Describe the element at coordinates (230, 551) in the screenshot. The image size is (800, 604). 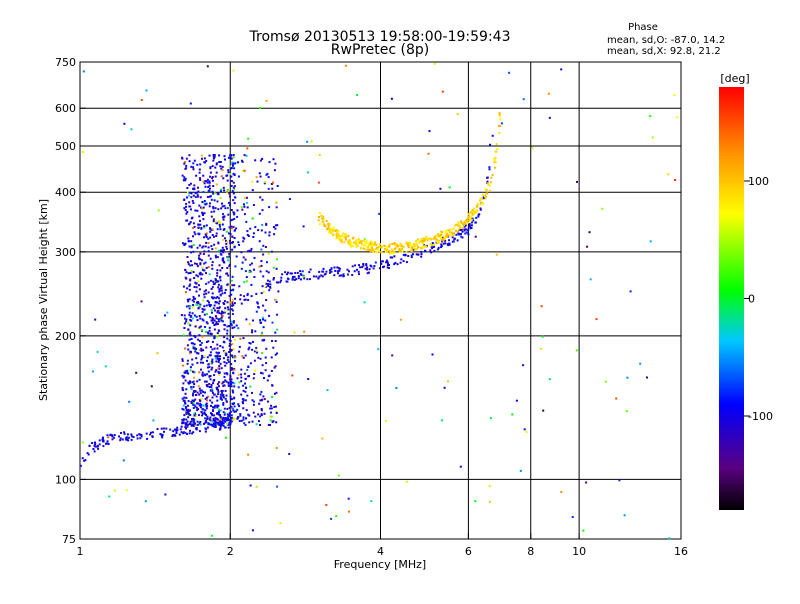
I see `x-tick-label: 2` at that location.